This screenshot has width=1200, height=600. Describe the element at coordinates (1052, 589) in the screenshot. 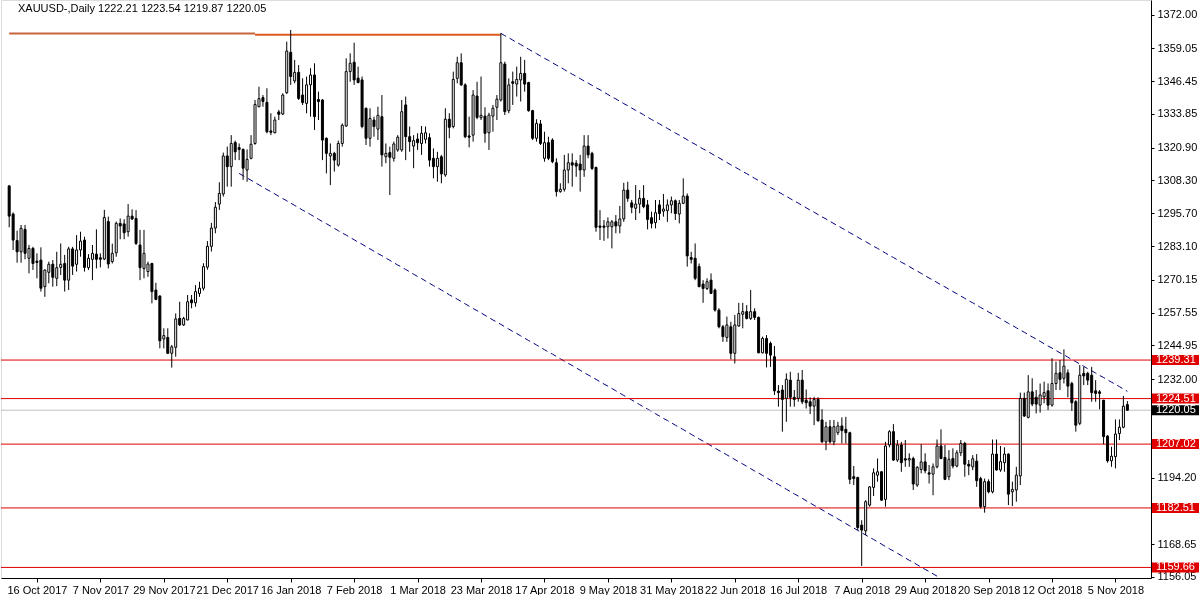

I see `x-tick-label: 12 Oct 2018` at that location.